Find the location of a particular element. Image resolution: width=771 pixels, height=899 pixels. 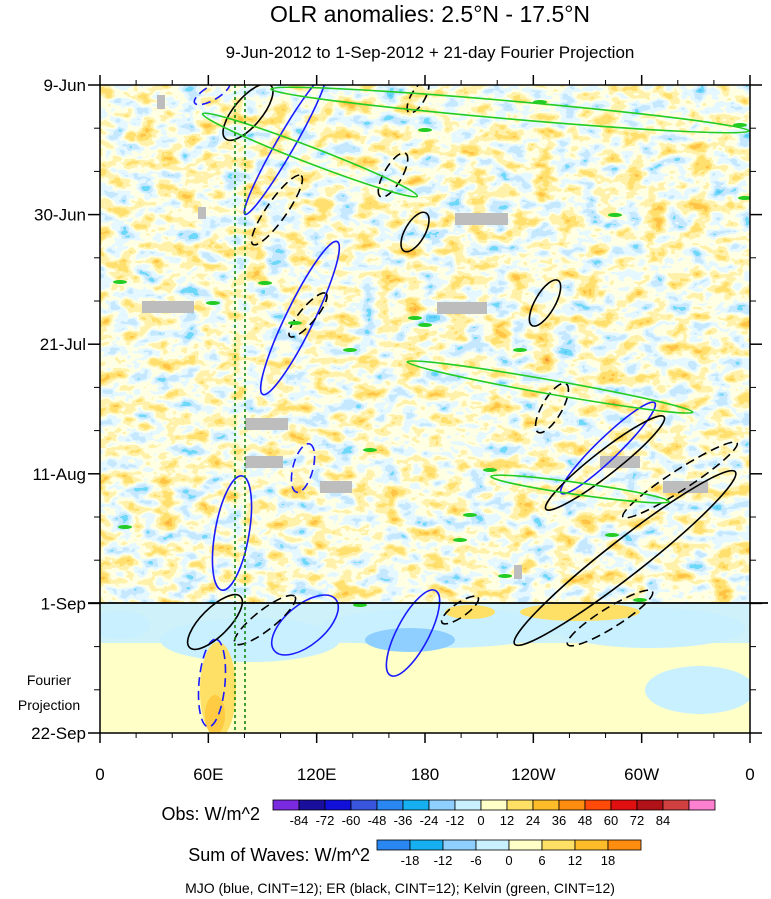

y-tick-label: 9-Jun is located at coordinates (64, 85).